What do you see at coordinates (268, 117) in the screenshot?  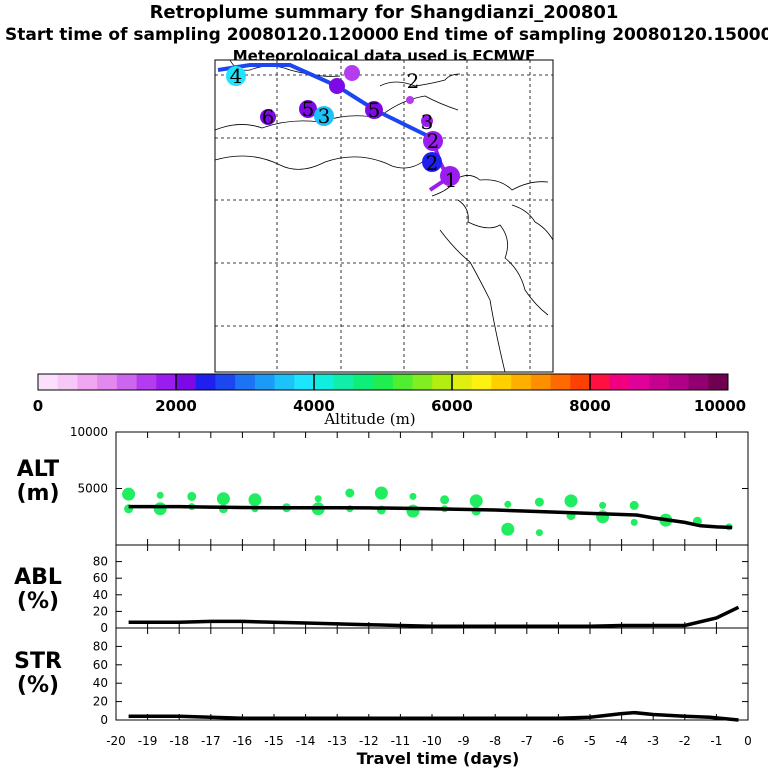 I see `trajectory-label: 6` at bounding box center [268, 117].